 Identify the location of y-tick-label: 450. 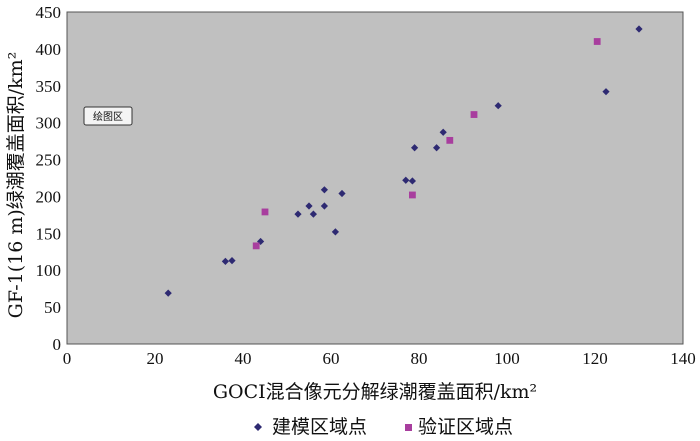
(49, 12).